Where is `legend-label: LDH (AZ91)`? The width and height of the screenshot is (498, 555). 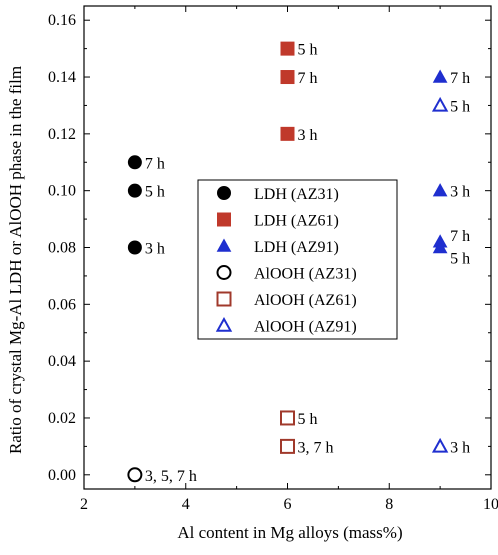 legend-label: LDH (AZ91) is located at coordinates (296, 247).